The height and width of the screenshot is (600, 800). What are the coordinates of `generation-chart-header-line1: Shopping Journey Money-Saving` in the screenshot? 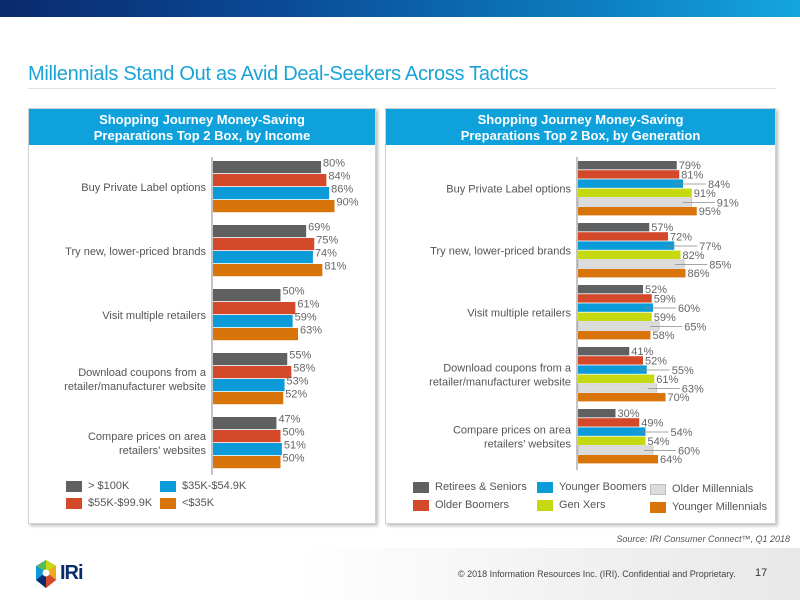 It's located at (580, 119).